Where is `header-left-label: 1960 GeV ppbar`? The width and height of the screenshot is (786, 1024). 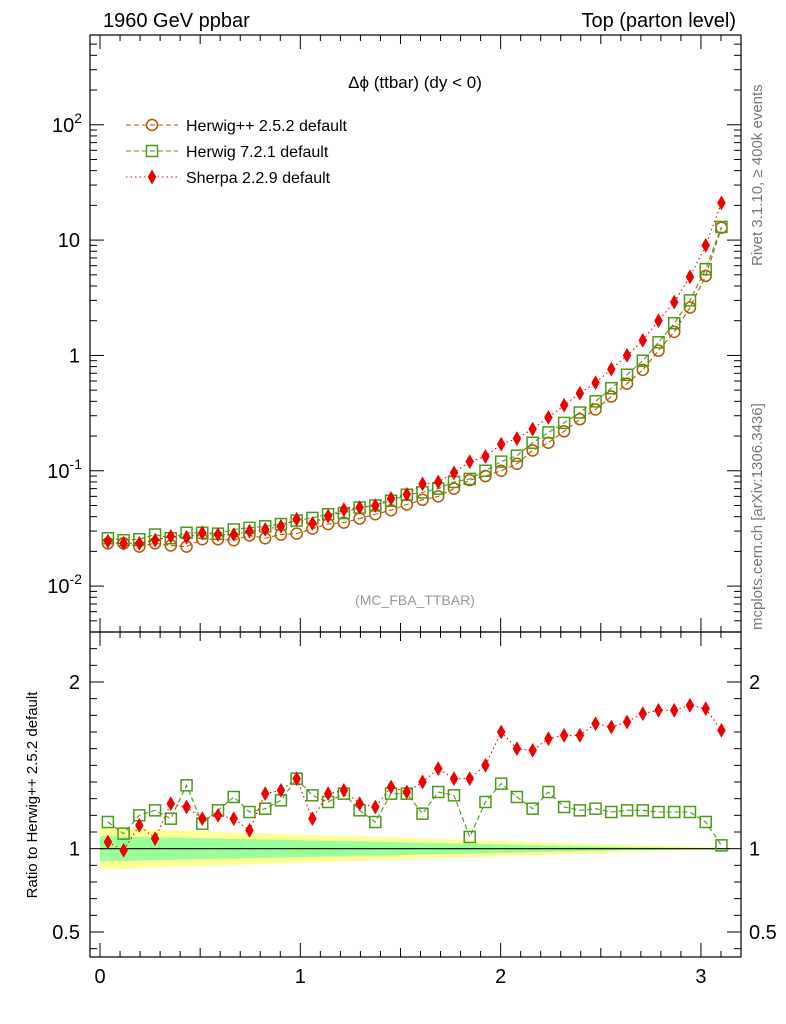
header-left-label: 1960 GeV ppbar is located at coordinates (176, 21).